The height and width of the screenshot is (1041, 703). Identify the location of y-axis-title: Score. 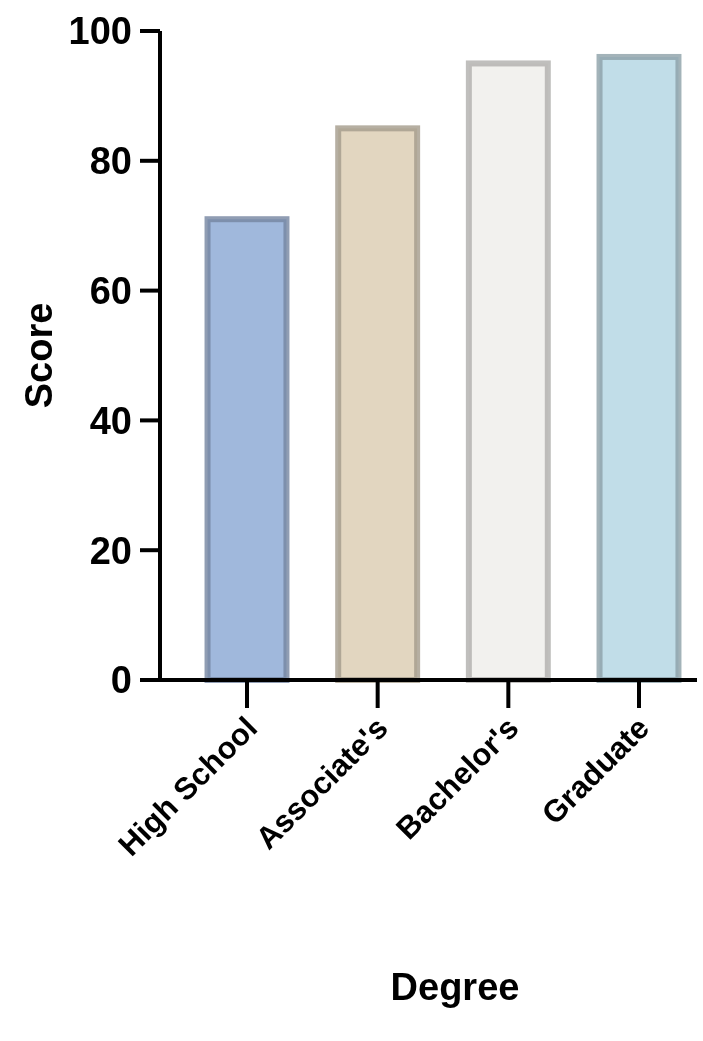
(39, 355).